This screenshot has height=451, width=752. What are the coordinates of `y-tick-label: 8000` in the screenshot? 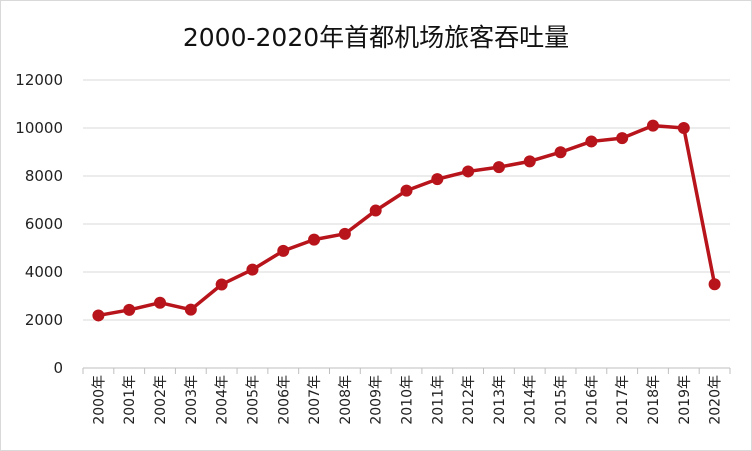 It's located at (44, 176).